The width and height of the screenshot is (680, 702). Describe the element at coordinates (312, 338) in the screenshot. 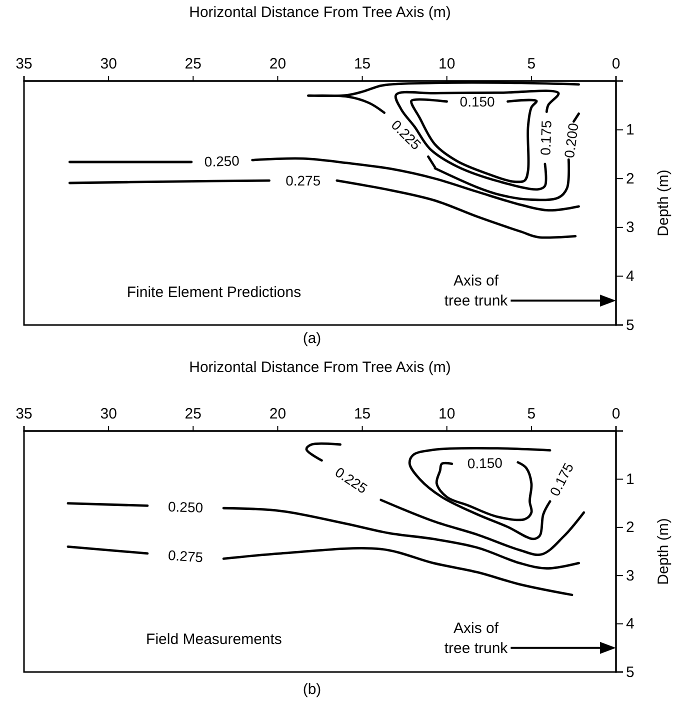

I see `text: (a)` at that location.